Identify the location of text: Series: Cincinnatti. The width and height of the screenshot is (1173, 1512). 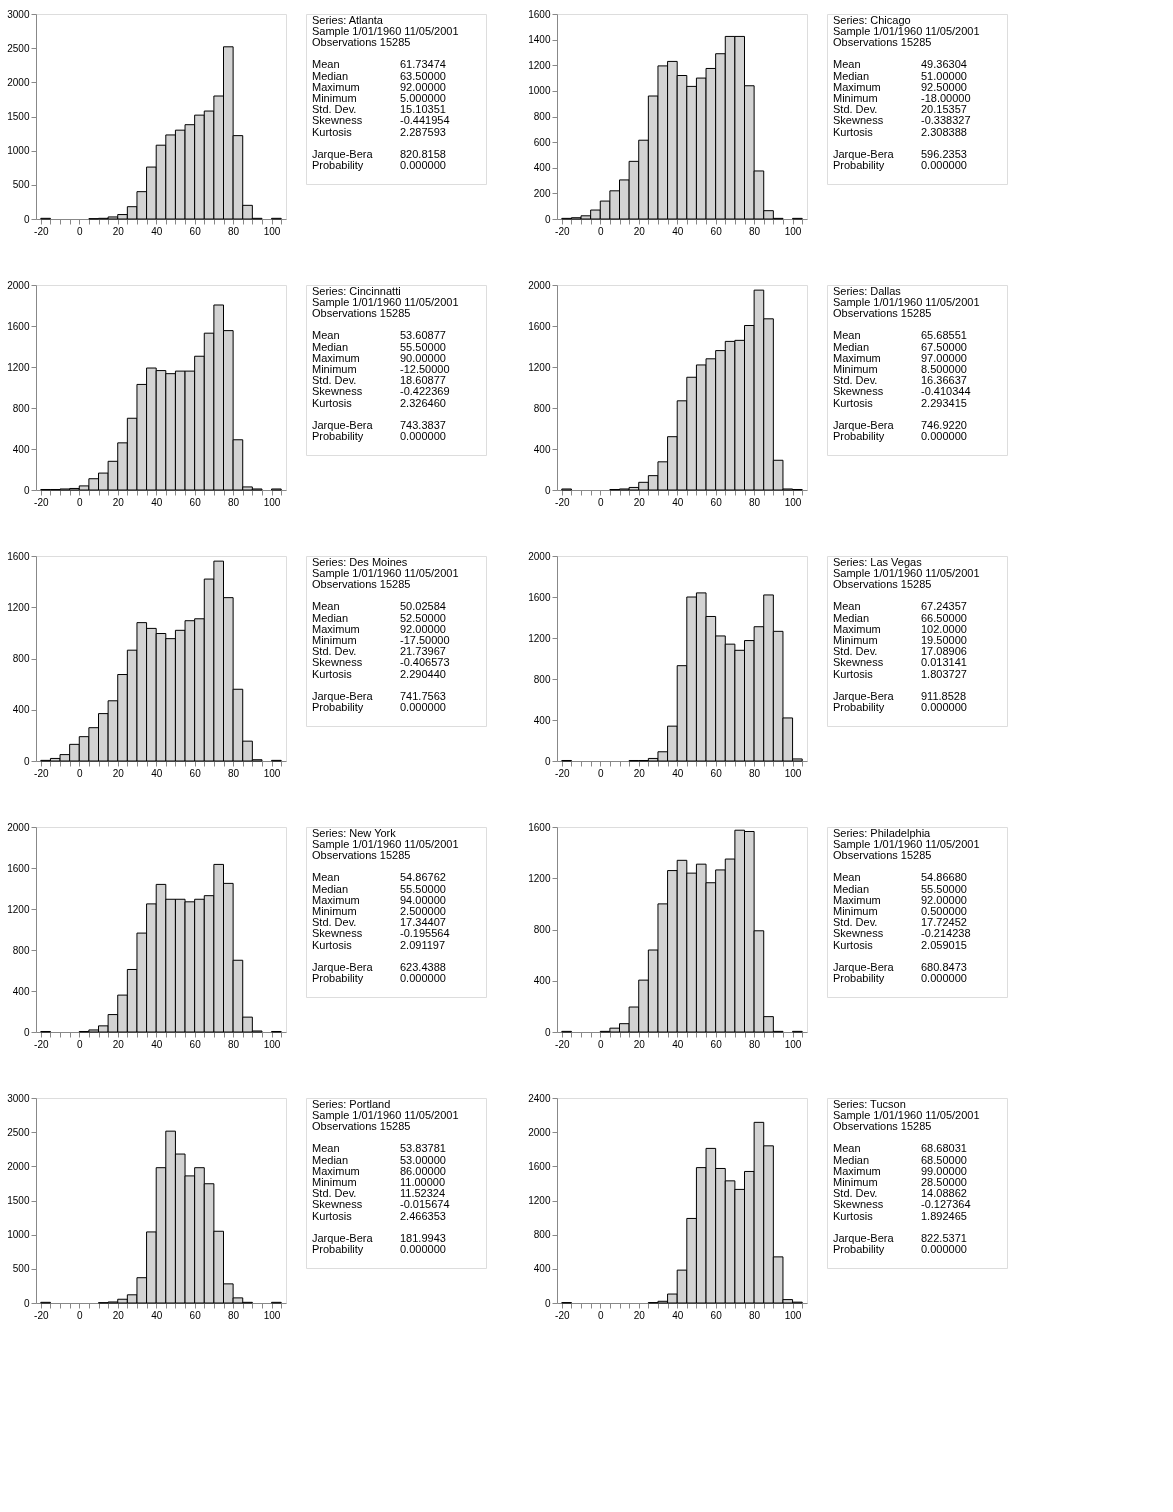
(356, 290).